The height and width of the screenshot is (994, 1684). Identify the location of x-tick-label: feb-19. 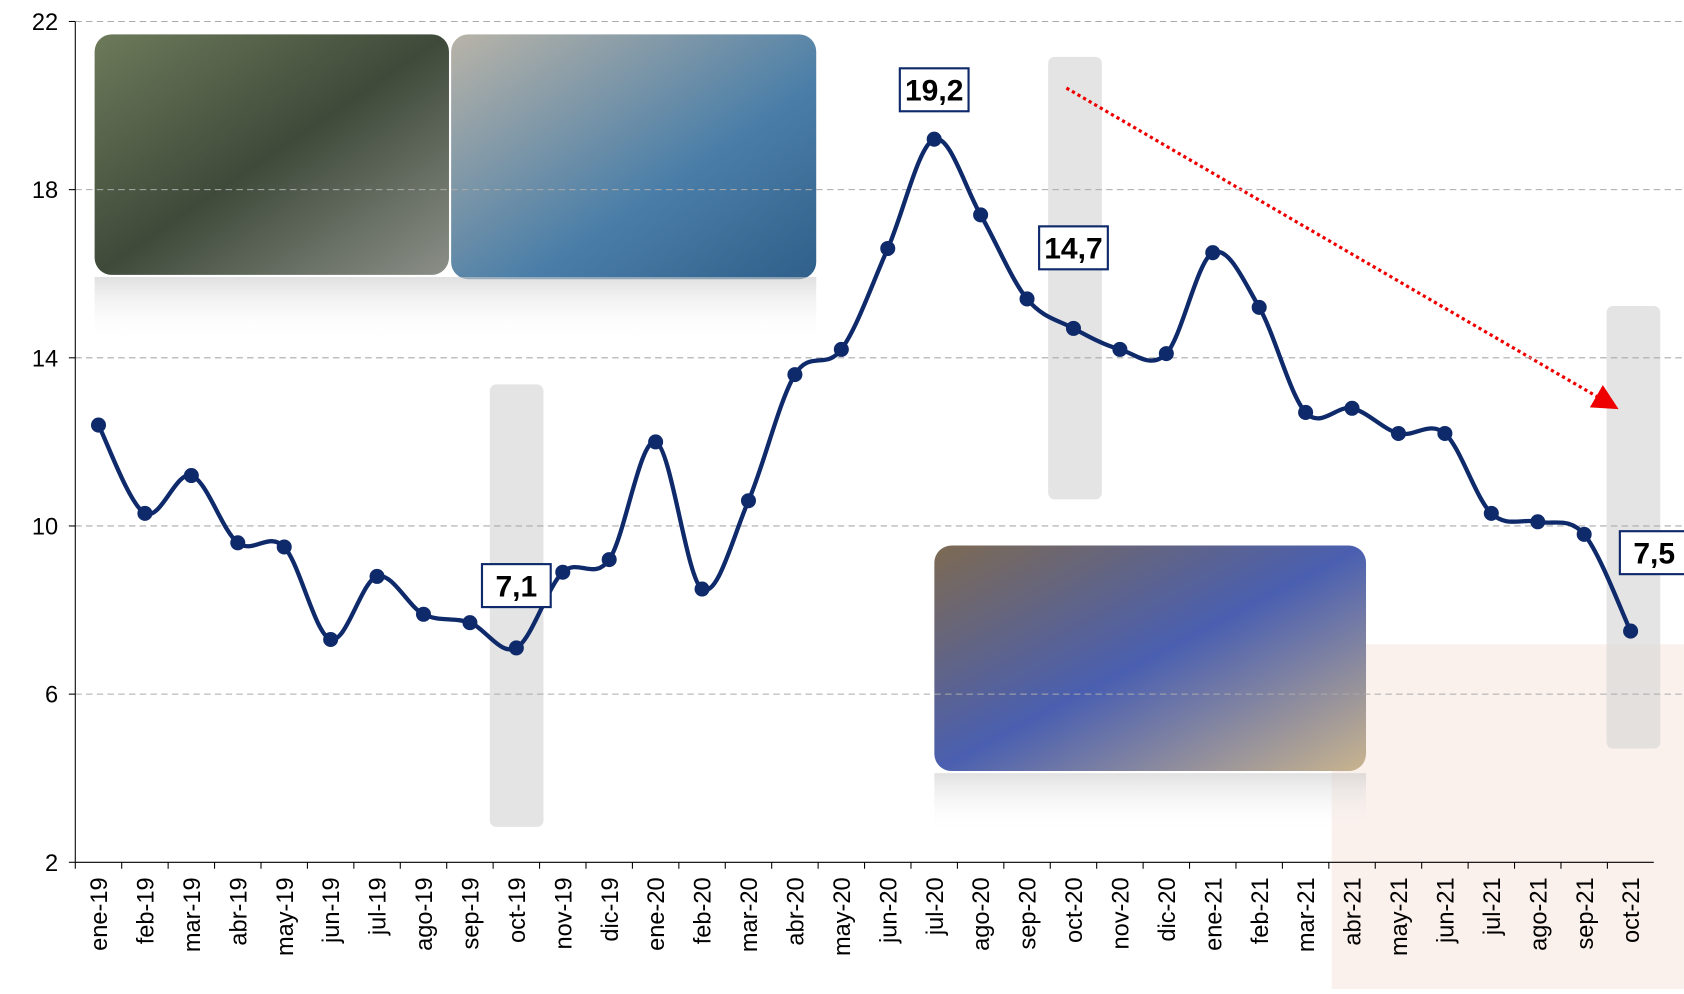
(147, 910).